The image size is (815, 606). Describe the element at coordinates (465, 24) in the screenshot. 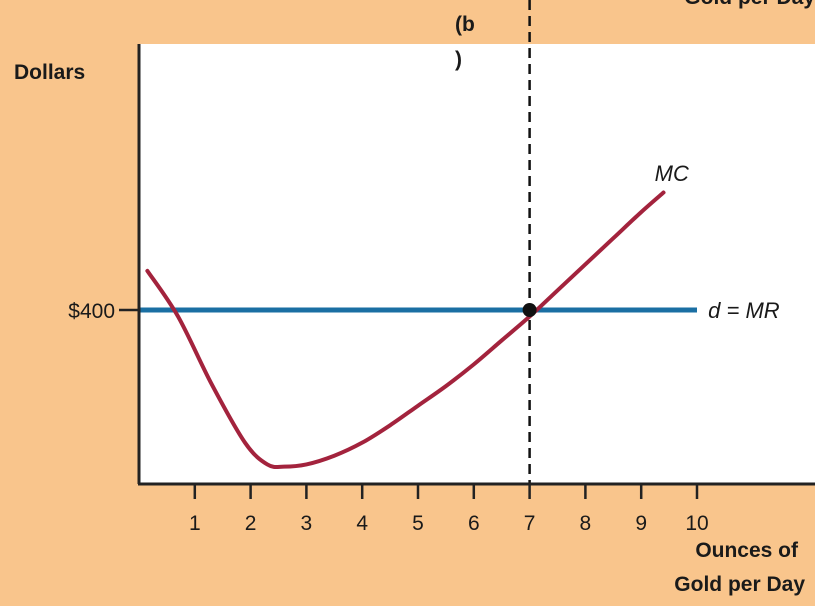

I see `panel-label-line1: (b` at that location.